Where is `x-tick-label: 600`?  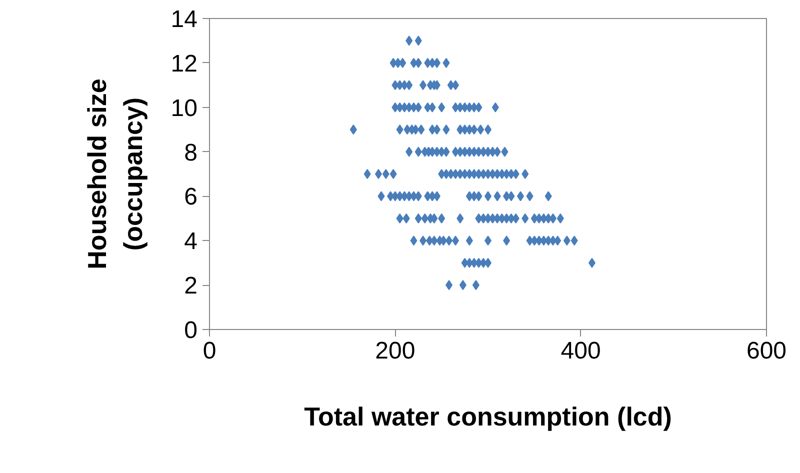
x-tick-label: 600 is located at coordinates (766, 351).